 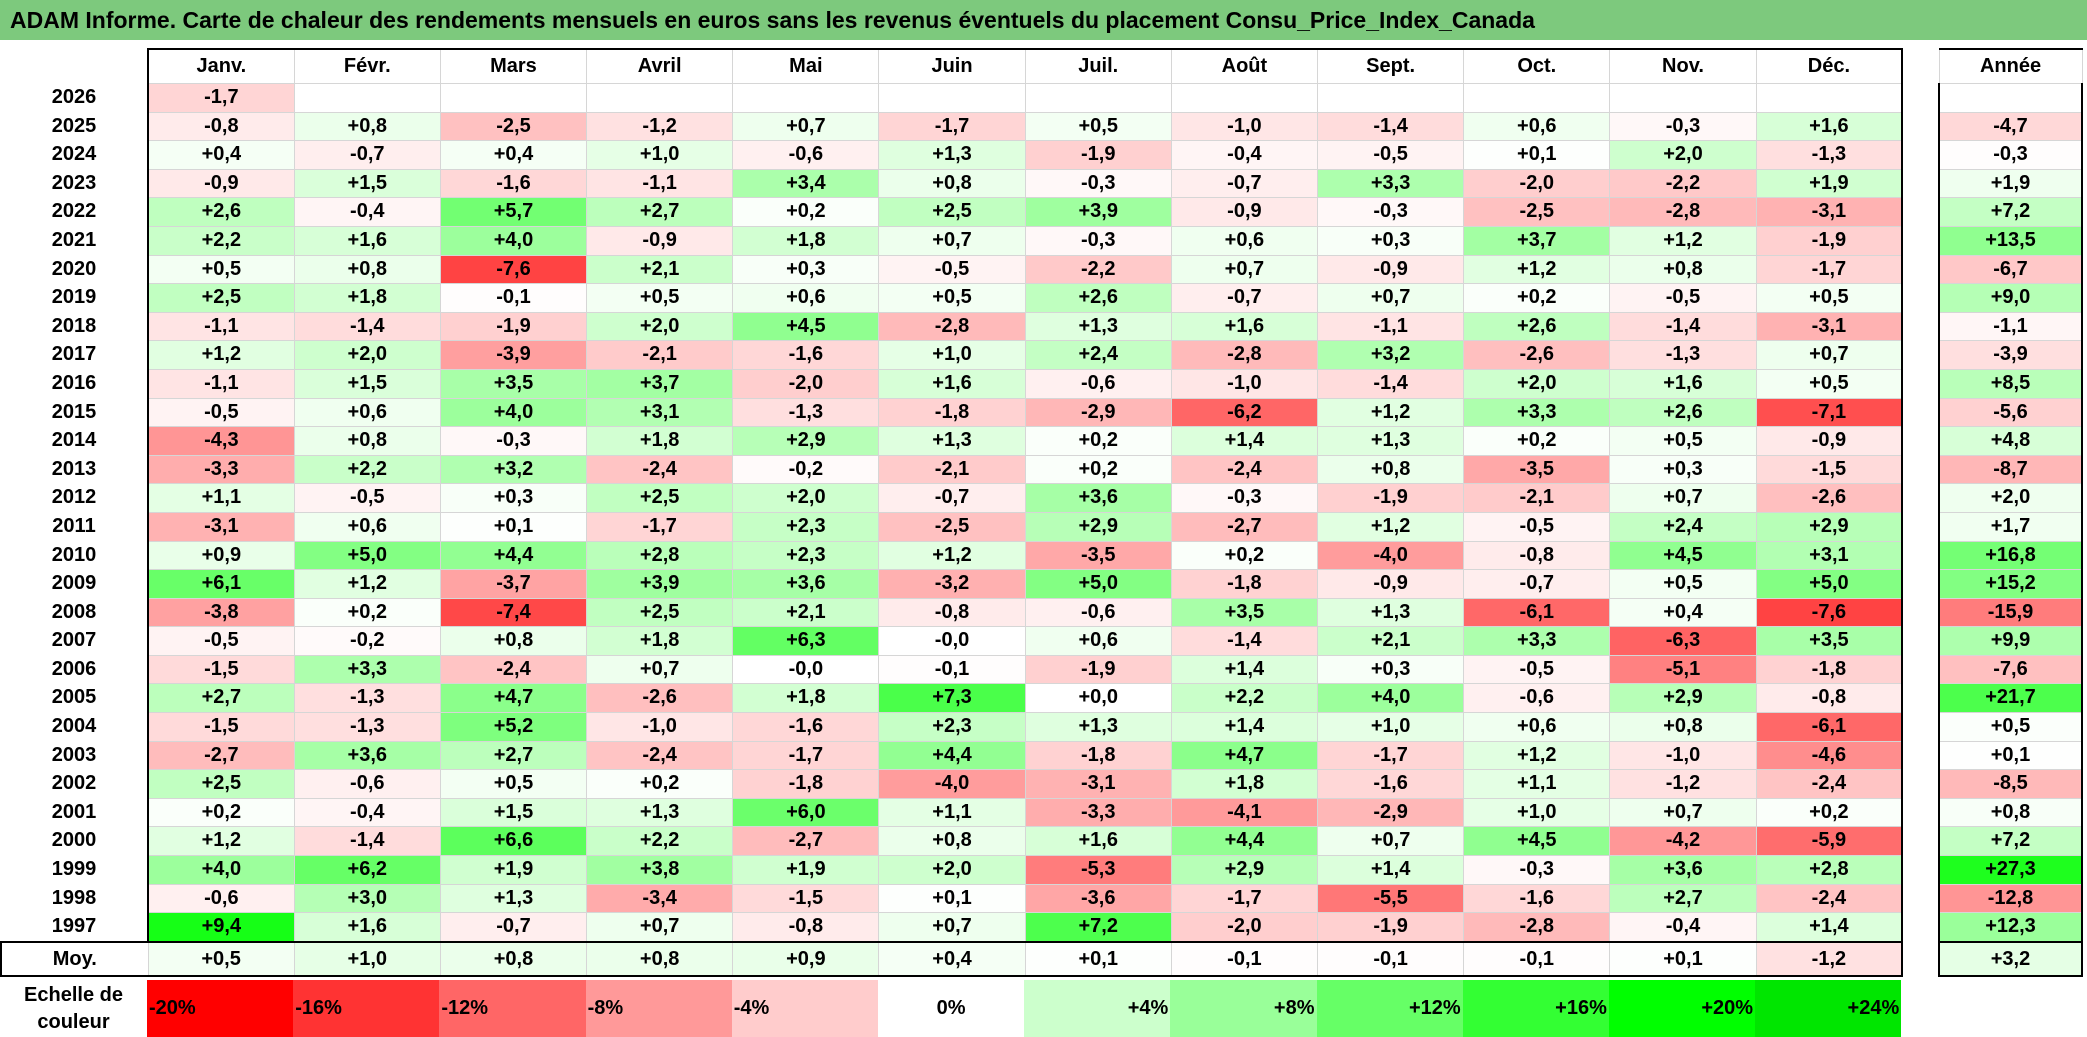 I want to click on month-return-cell: +4,7, so click(x=1244, y=755).